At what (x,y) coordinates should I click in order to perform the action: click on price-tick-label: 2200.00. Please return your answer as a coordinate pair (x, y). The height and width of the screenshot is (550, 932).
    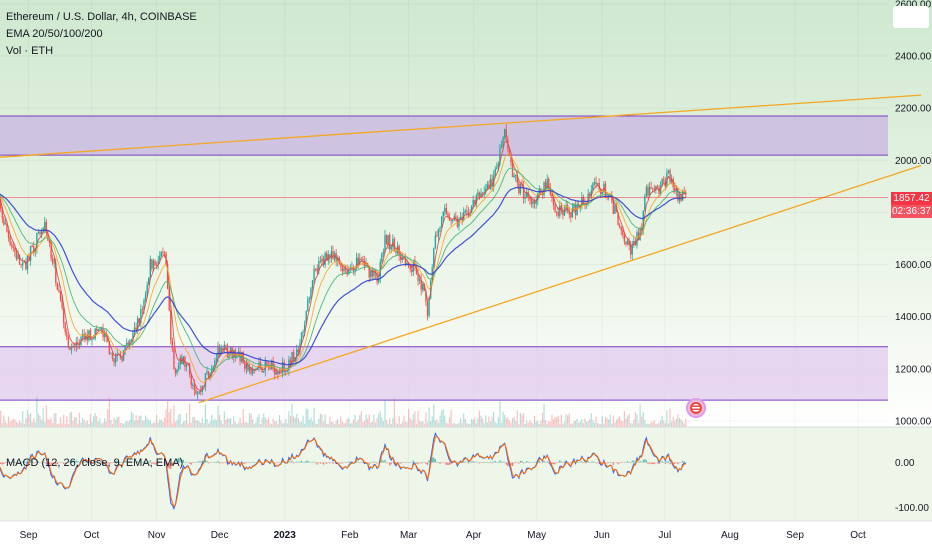
    Looking at the image, I should click on (913, 109).